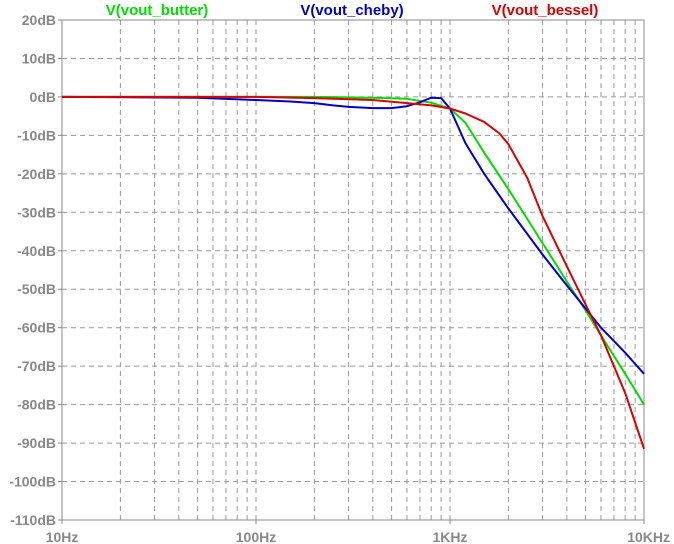 The width and height of the screenshot is (674, 544). Describe the element at coordinates (33, 520) in the screenshot. I see `y-tick-label: -110dB` at that location.